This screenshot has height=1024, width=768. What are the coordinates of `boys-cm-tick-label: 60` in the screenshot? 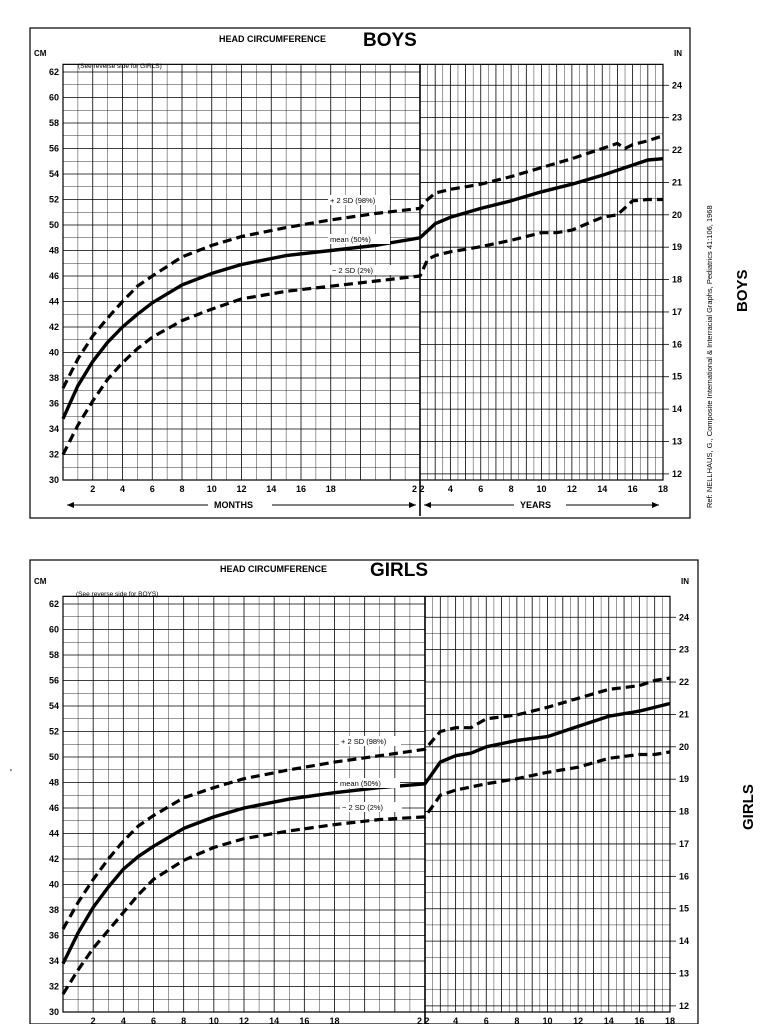 It's located at (54, 98).